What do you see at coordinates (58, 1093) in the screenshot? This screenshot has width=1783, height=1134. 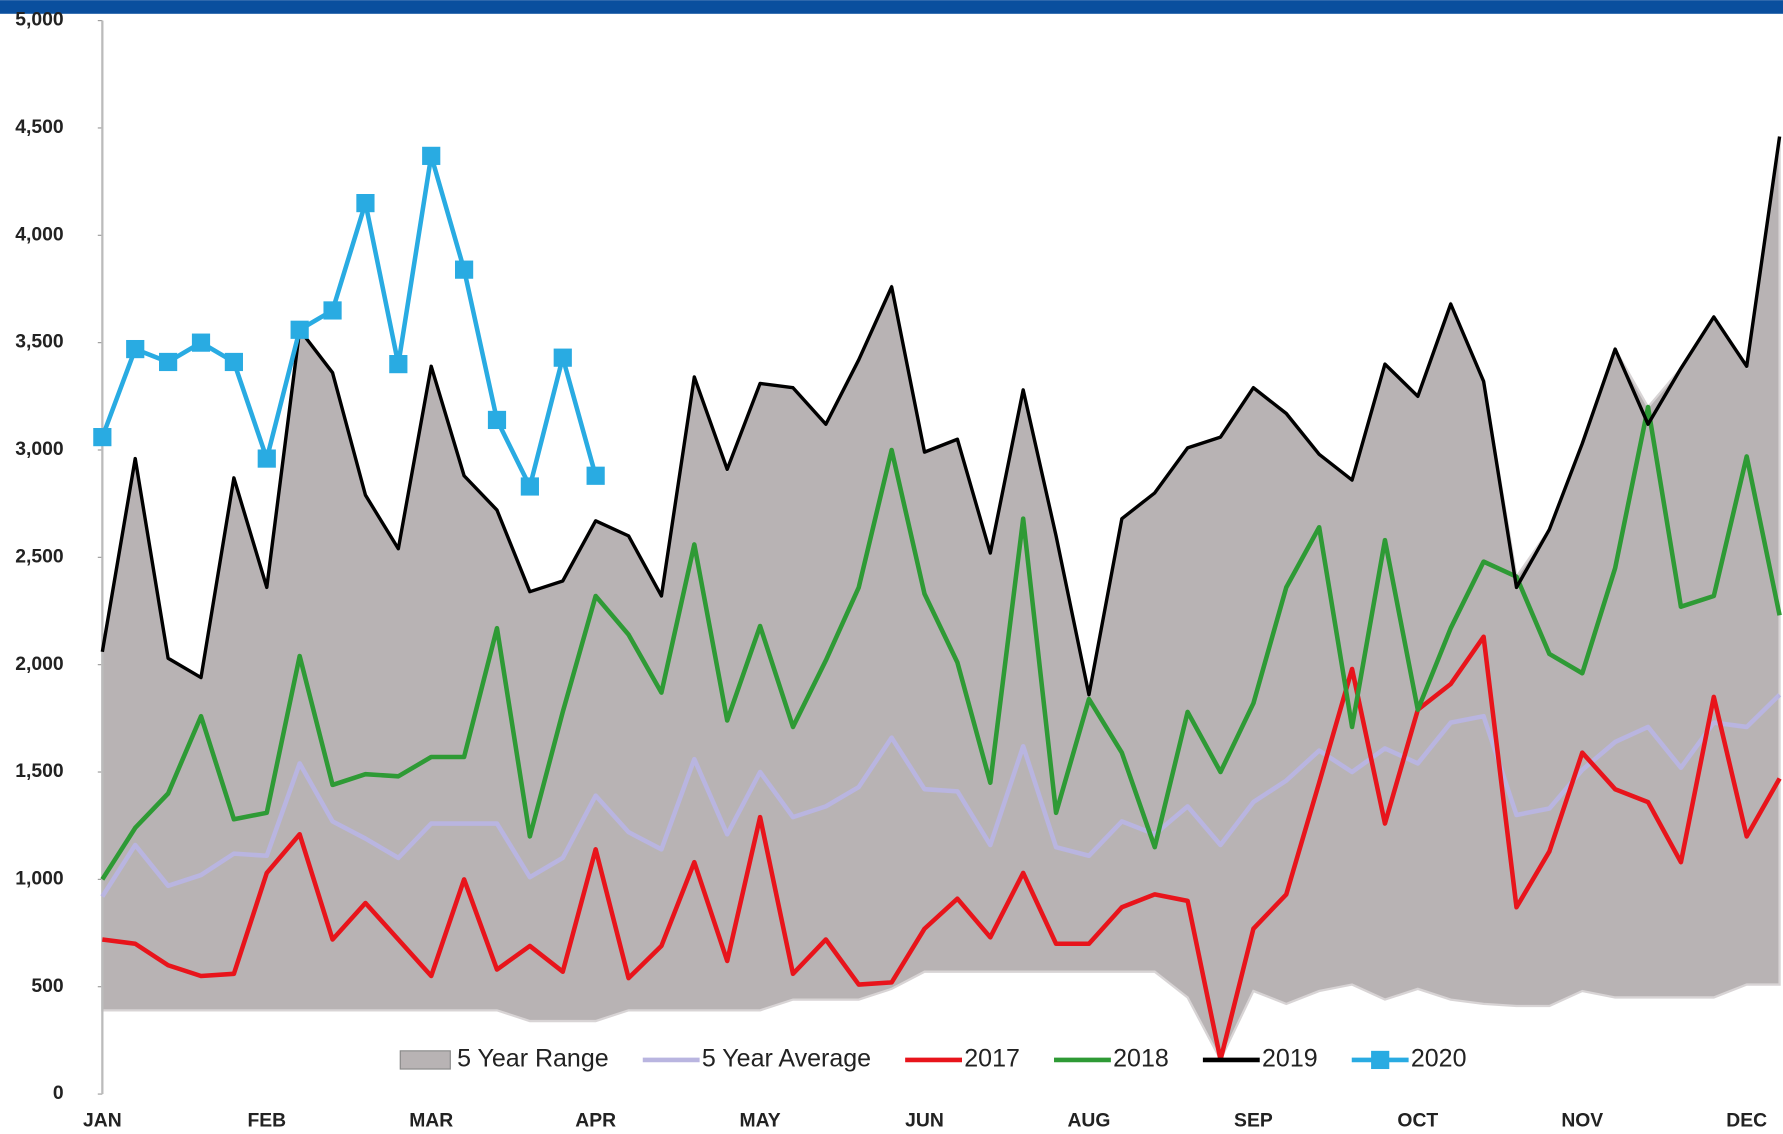 I see `y-tick-label: 0` at bounding box center [58, 1093].